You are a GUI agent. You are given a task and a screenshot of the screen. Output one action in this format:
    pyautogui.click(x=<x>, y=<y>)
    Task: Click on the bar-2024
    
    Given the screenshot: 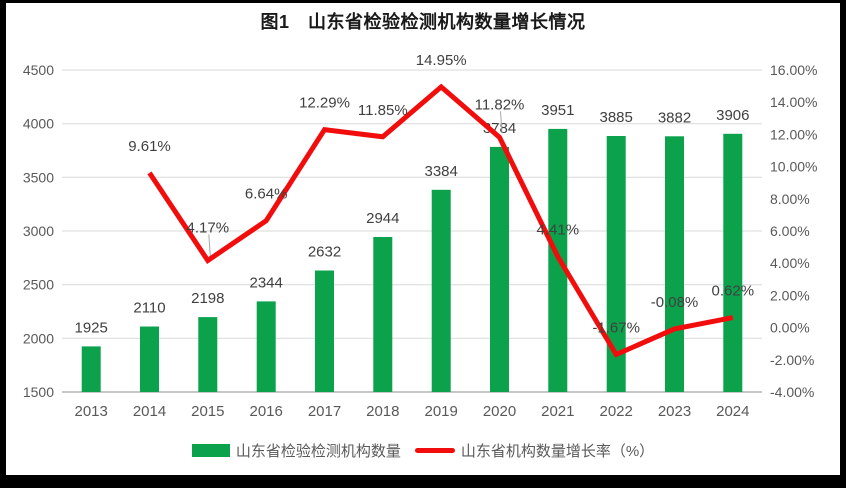 What is the action you would take?
    pyautogui.click(x=733, y=263)
    